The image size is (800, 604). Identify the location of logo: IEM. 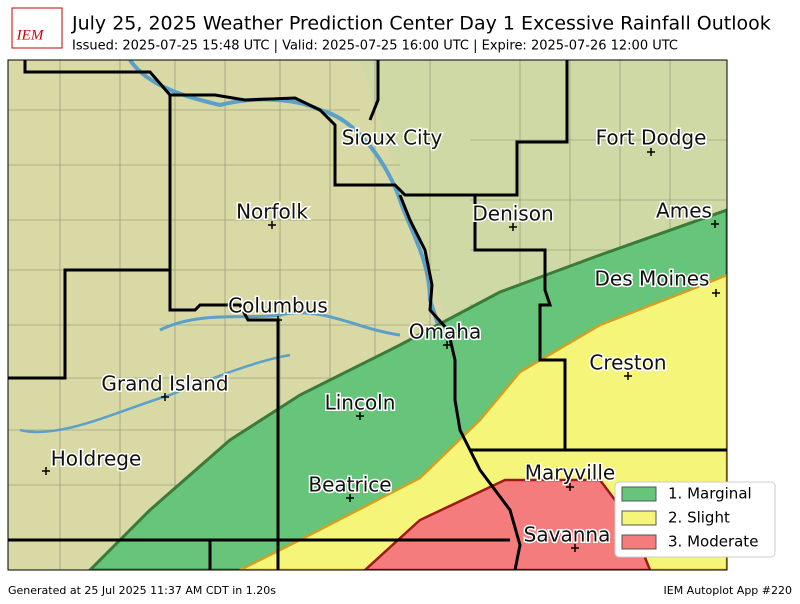
(30, 35).